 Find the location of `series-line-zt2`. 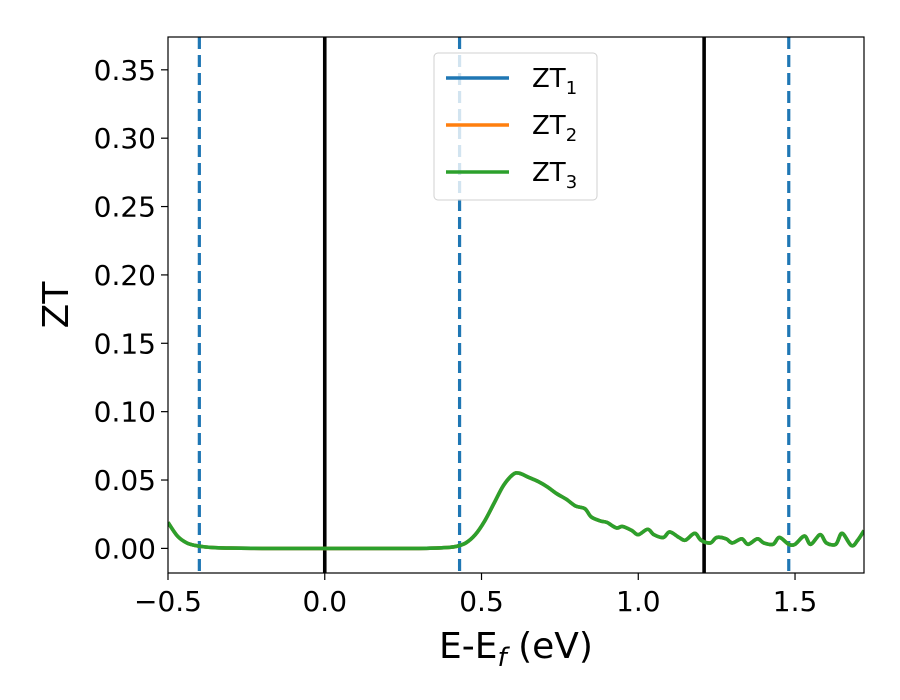

series-line-zt2 is located at coordinates (516, 511).